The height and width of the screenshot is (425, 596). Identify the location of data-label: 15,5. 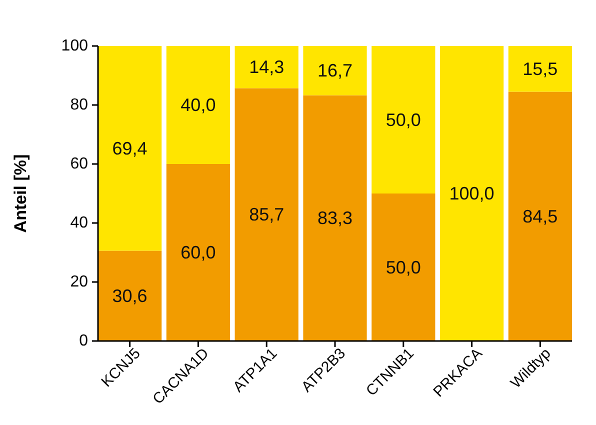
(540, 68).